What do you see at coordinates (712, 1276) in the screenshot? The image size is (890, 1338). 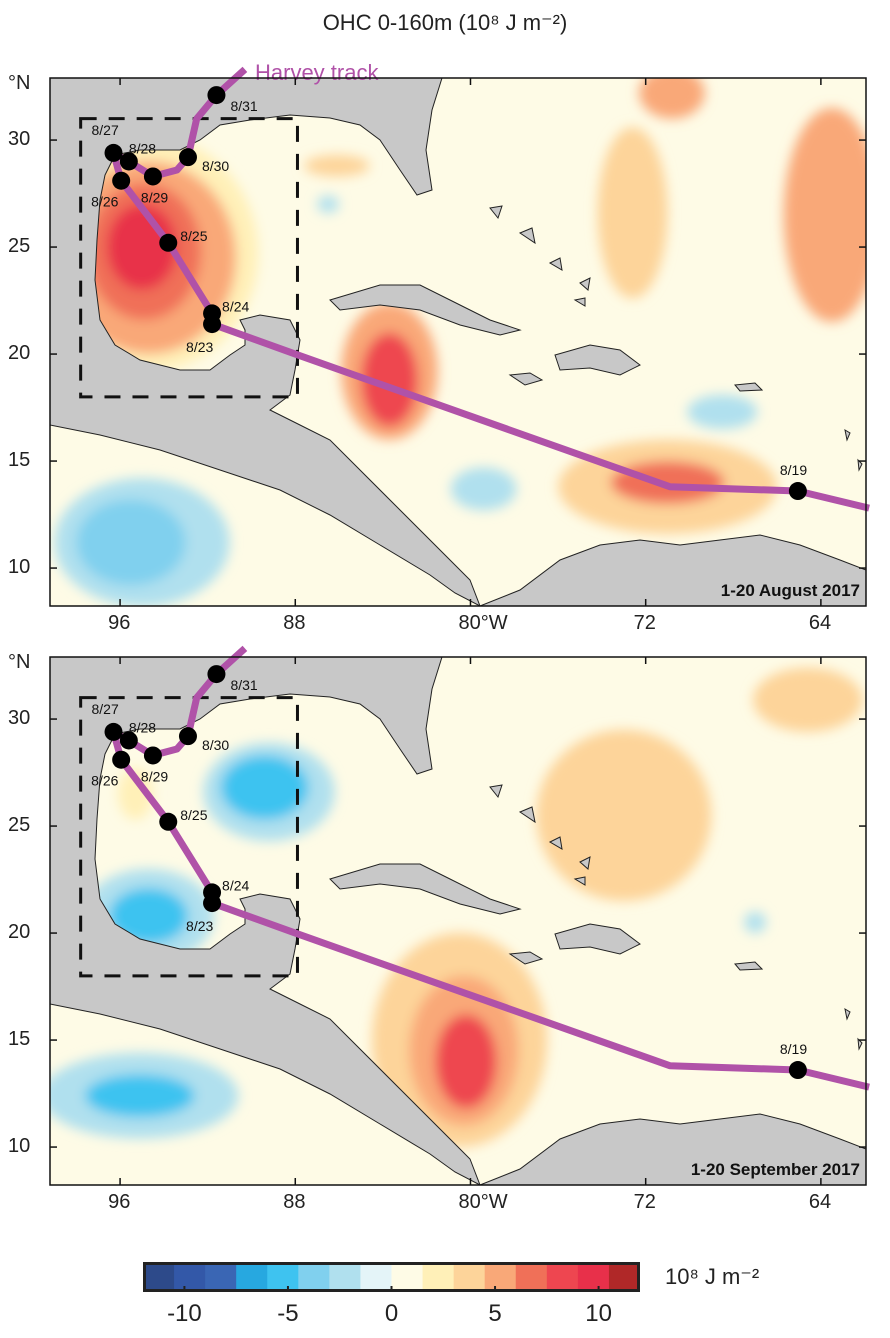 I see `colorbar-units: 10⁸ J m⁻²` at bounding box center [712, 1276].